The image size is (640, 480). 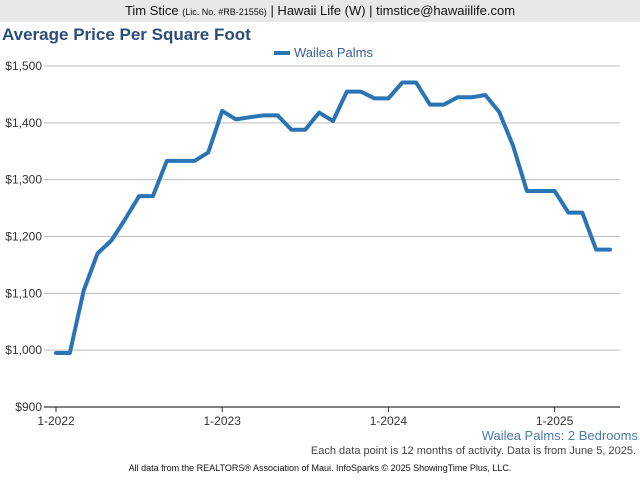 What do you see at coordinates (23, 350) in the screenshot?
I see `y-tick-label: $1,000` at bounding box center [23, 350].